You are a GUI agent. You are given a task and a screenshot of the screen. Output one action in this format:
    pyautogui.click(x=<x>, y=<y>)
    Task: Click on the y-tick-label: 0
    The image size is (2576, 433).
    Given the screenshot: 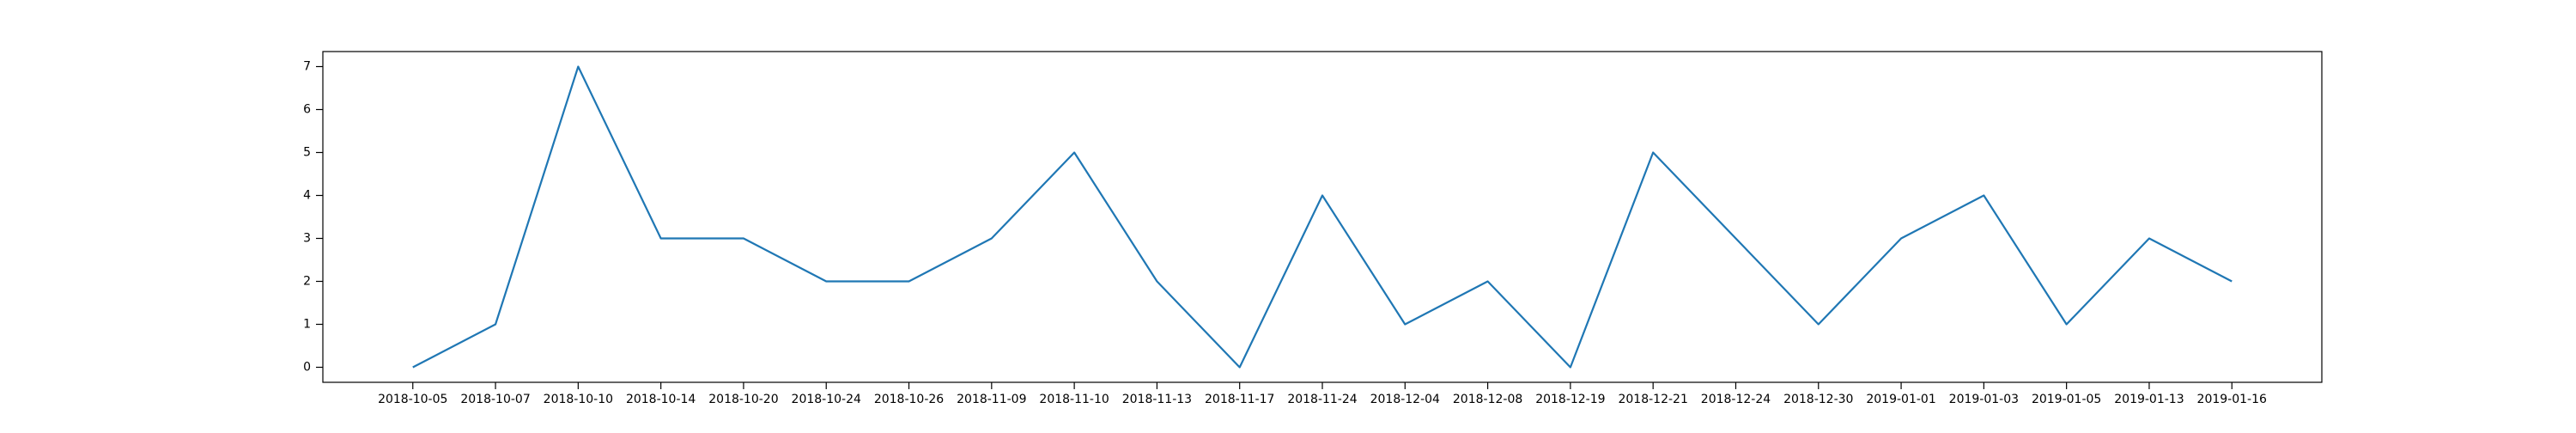 What is the action you would take?
    pyautogui.click(x=307, y=368)
    